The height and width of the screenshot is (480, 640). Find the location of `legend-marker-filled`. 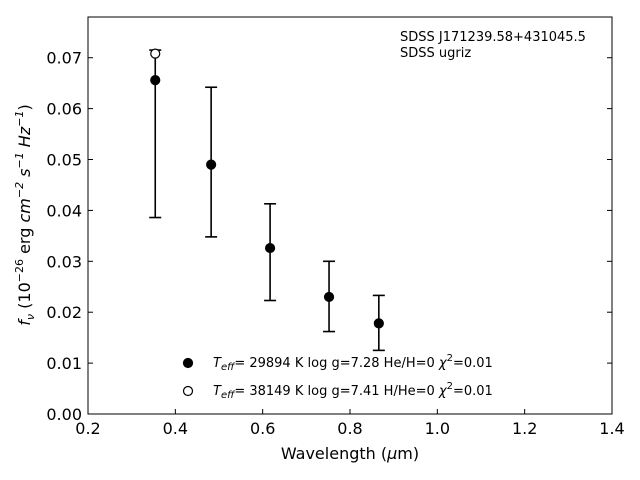

legend-marker-filled is located at coordinates (188, 363).